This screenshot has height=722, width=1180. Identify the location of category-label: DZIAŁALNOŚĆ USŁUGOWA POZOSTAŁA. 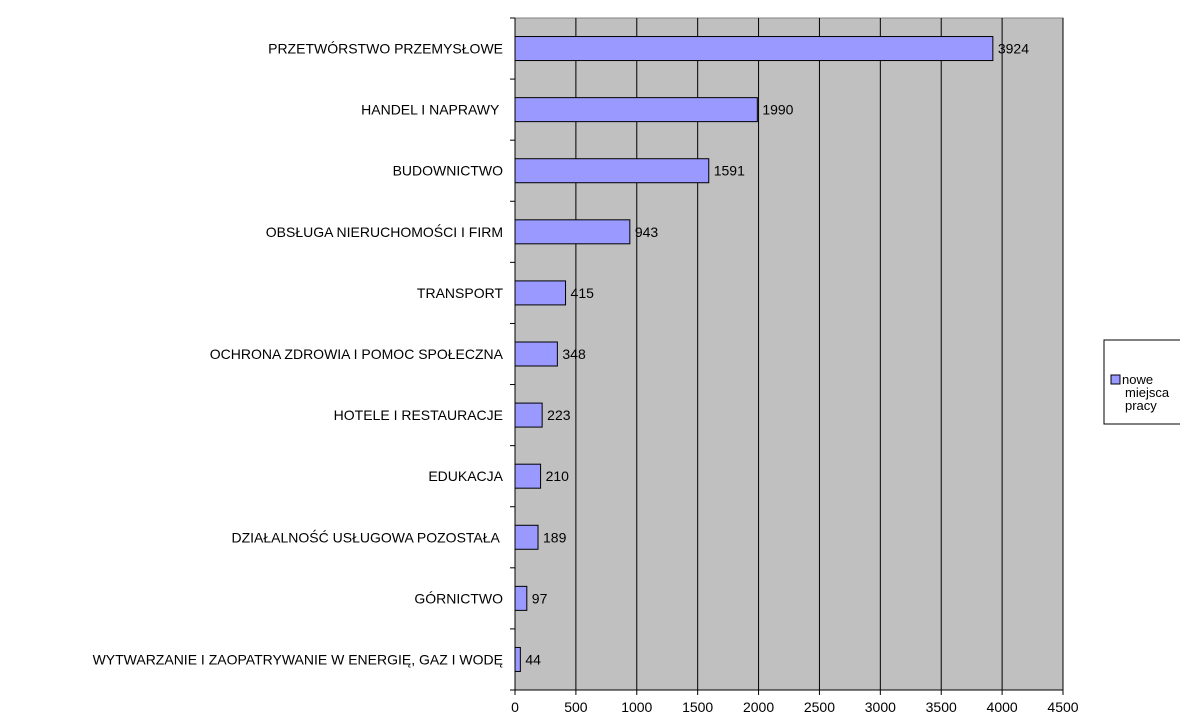
(367, 536).